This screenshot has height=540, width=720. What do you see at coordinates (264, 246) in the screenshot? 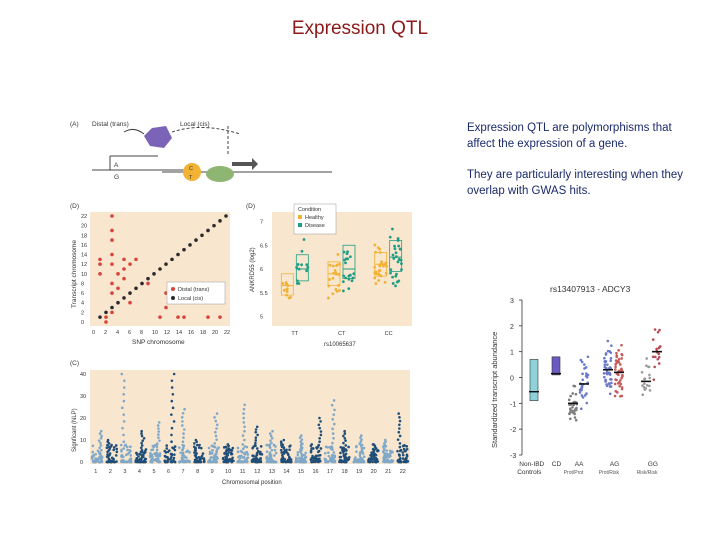
I see `panel-b-ytick: 6.5` at bounding box center [264, 246].